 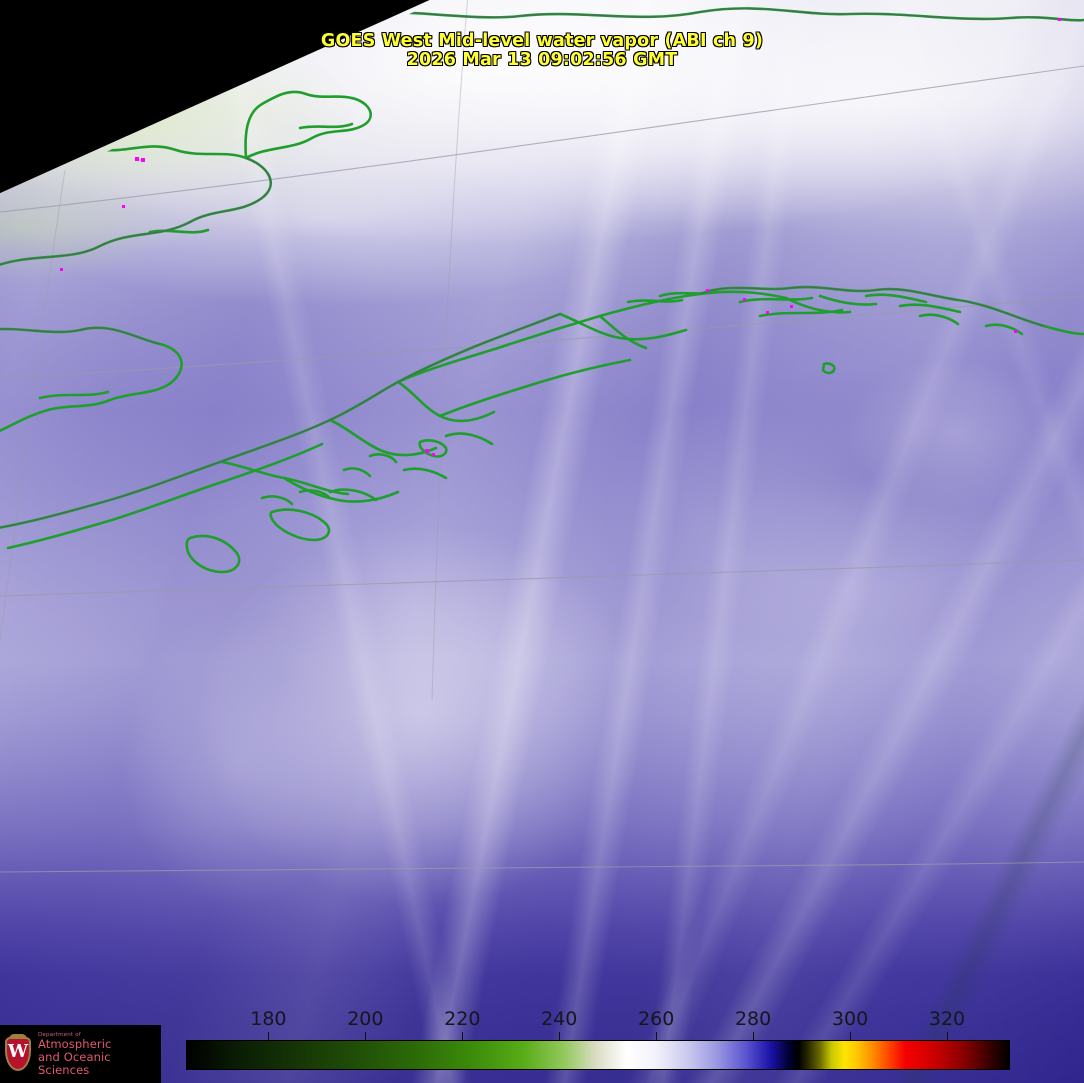 What do you see at coordinates (59, 1034) in the screenshot?
I see `logo-department-line: Department of` at bounding box center [59, 1034].